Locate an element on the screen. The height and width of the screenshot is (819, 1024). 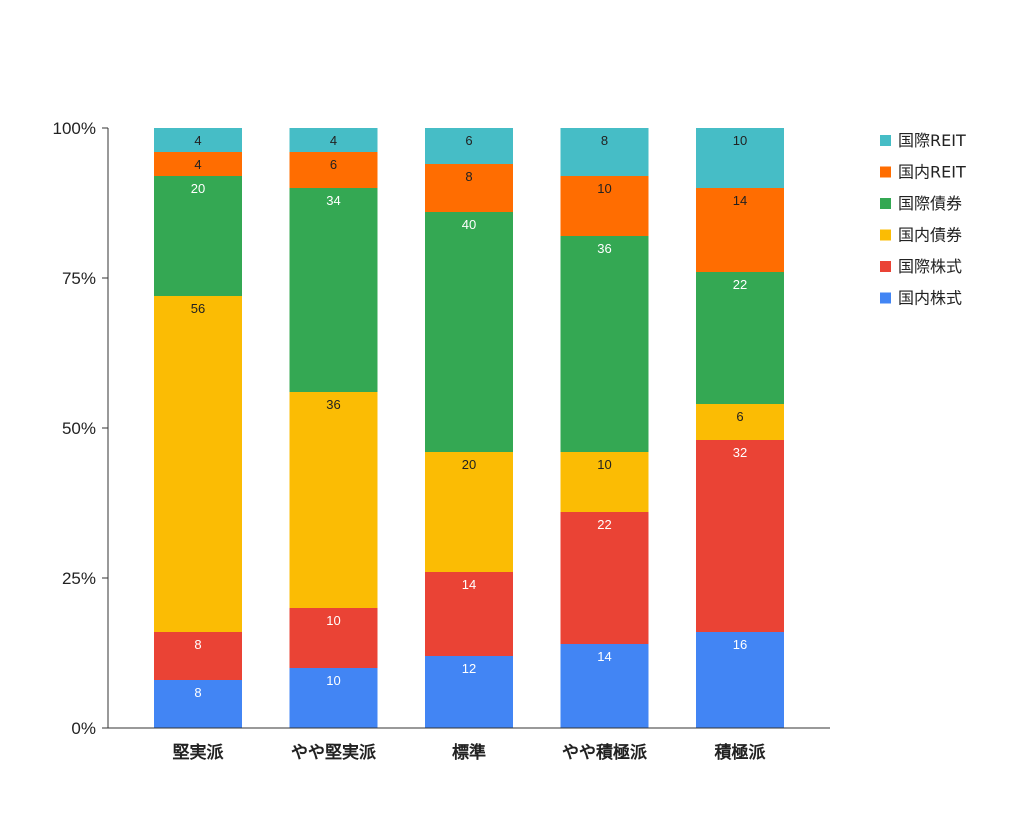
legend-label: 国内REIT is located at coordinates (932, 172).